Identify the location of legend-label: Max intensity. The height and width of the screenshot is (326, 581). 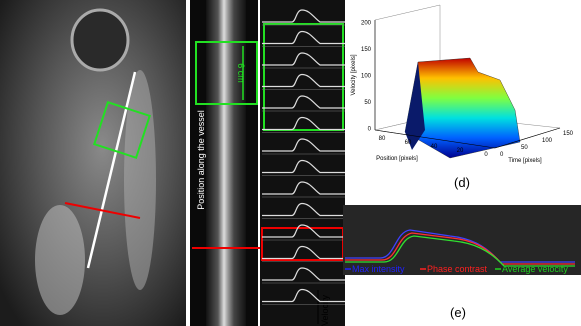
(378, 269).